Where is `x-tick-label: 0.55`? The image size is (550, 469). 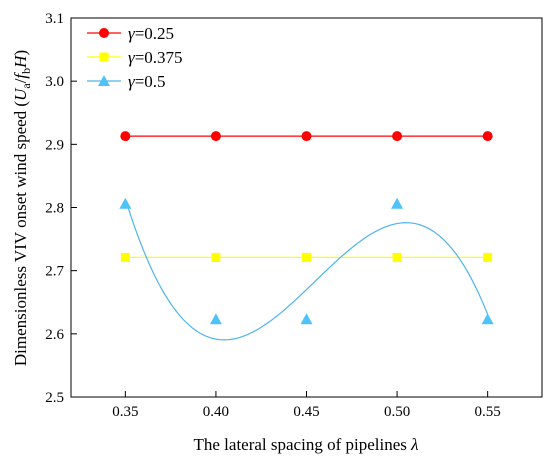
x-tick-label: 0.55 is located at coordinates (488, 412).